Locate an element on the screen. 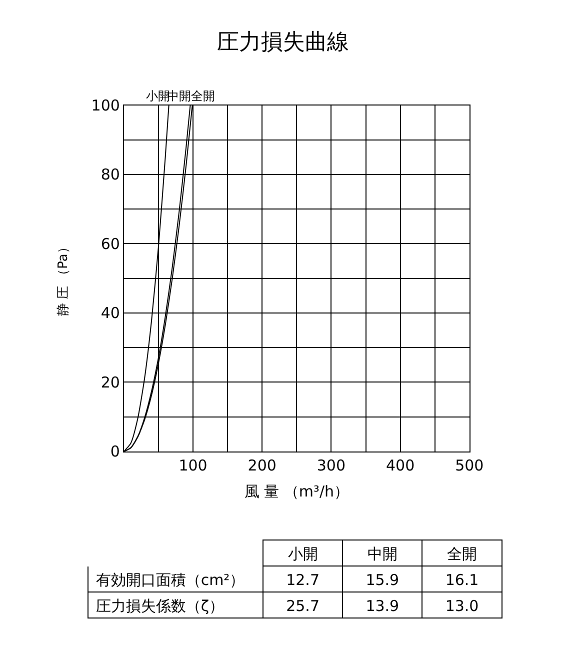 This screenshot has height=650, width=580. y-tick-label: 20 is located at coordinates (110, 382).